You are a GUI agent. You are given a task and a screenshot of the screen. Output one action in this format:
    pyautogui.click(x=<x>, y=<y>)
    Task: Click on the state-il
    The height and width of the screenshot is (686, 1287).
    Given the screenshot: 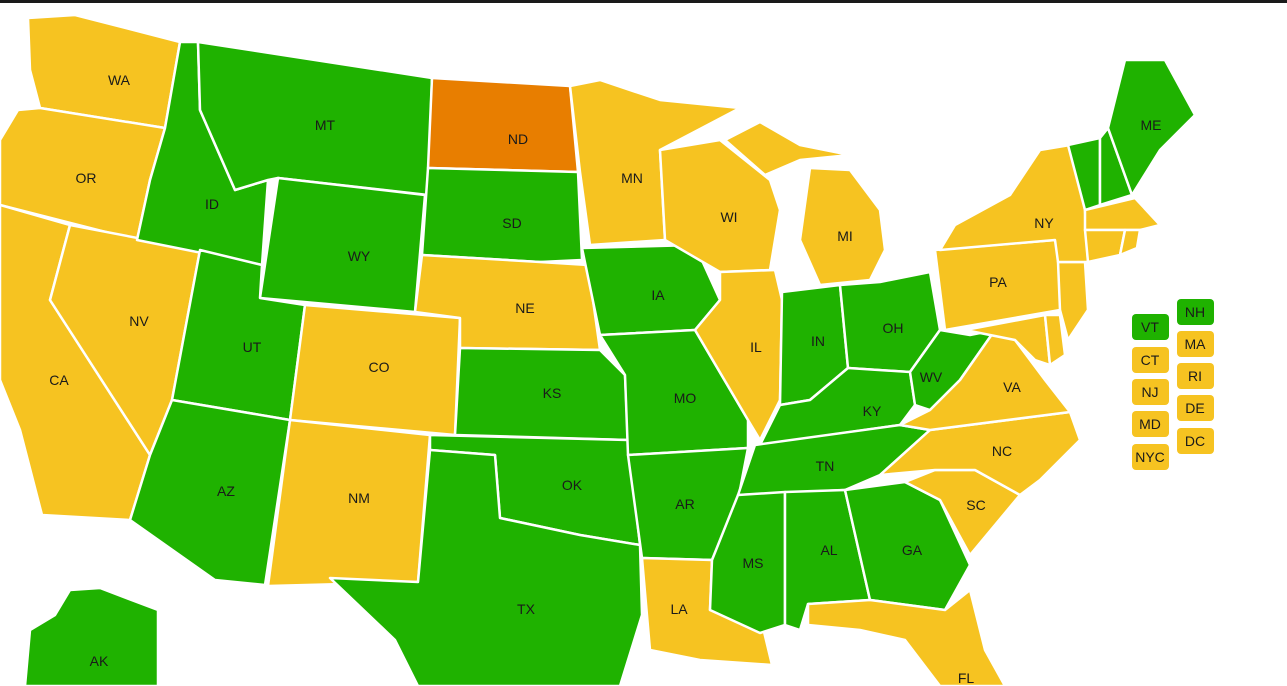 What is the action you would take?
    pyautogui.click(x=738, y=355)
    